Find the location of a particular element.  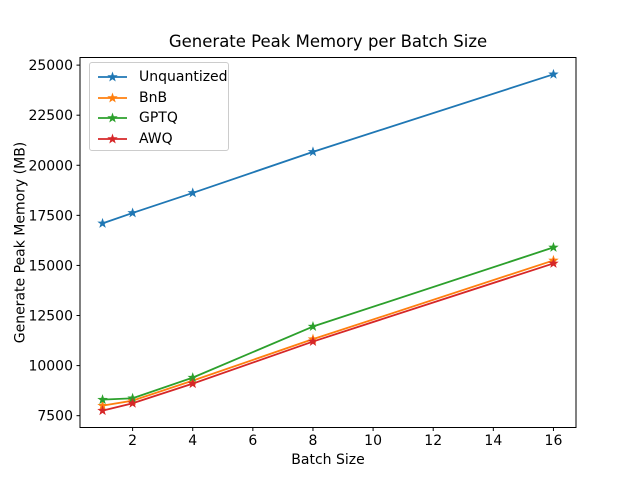

x-tick-label: 14 is located at coordinates (493, 441).